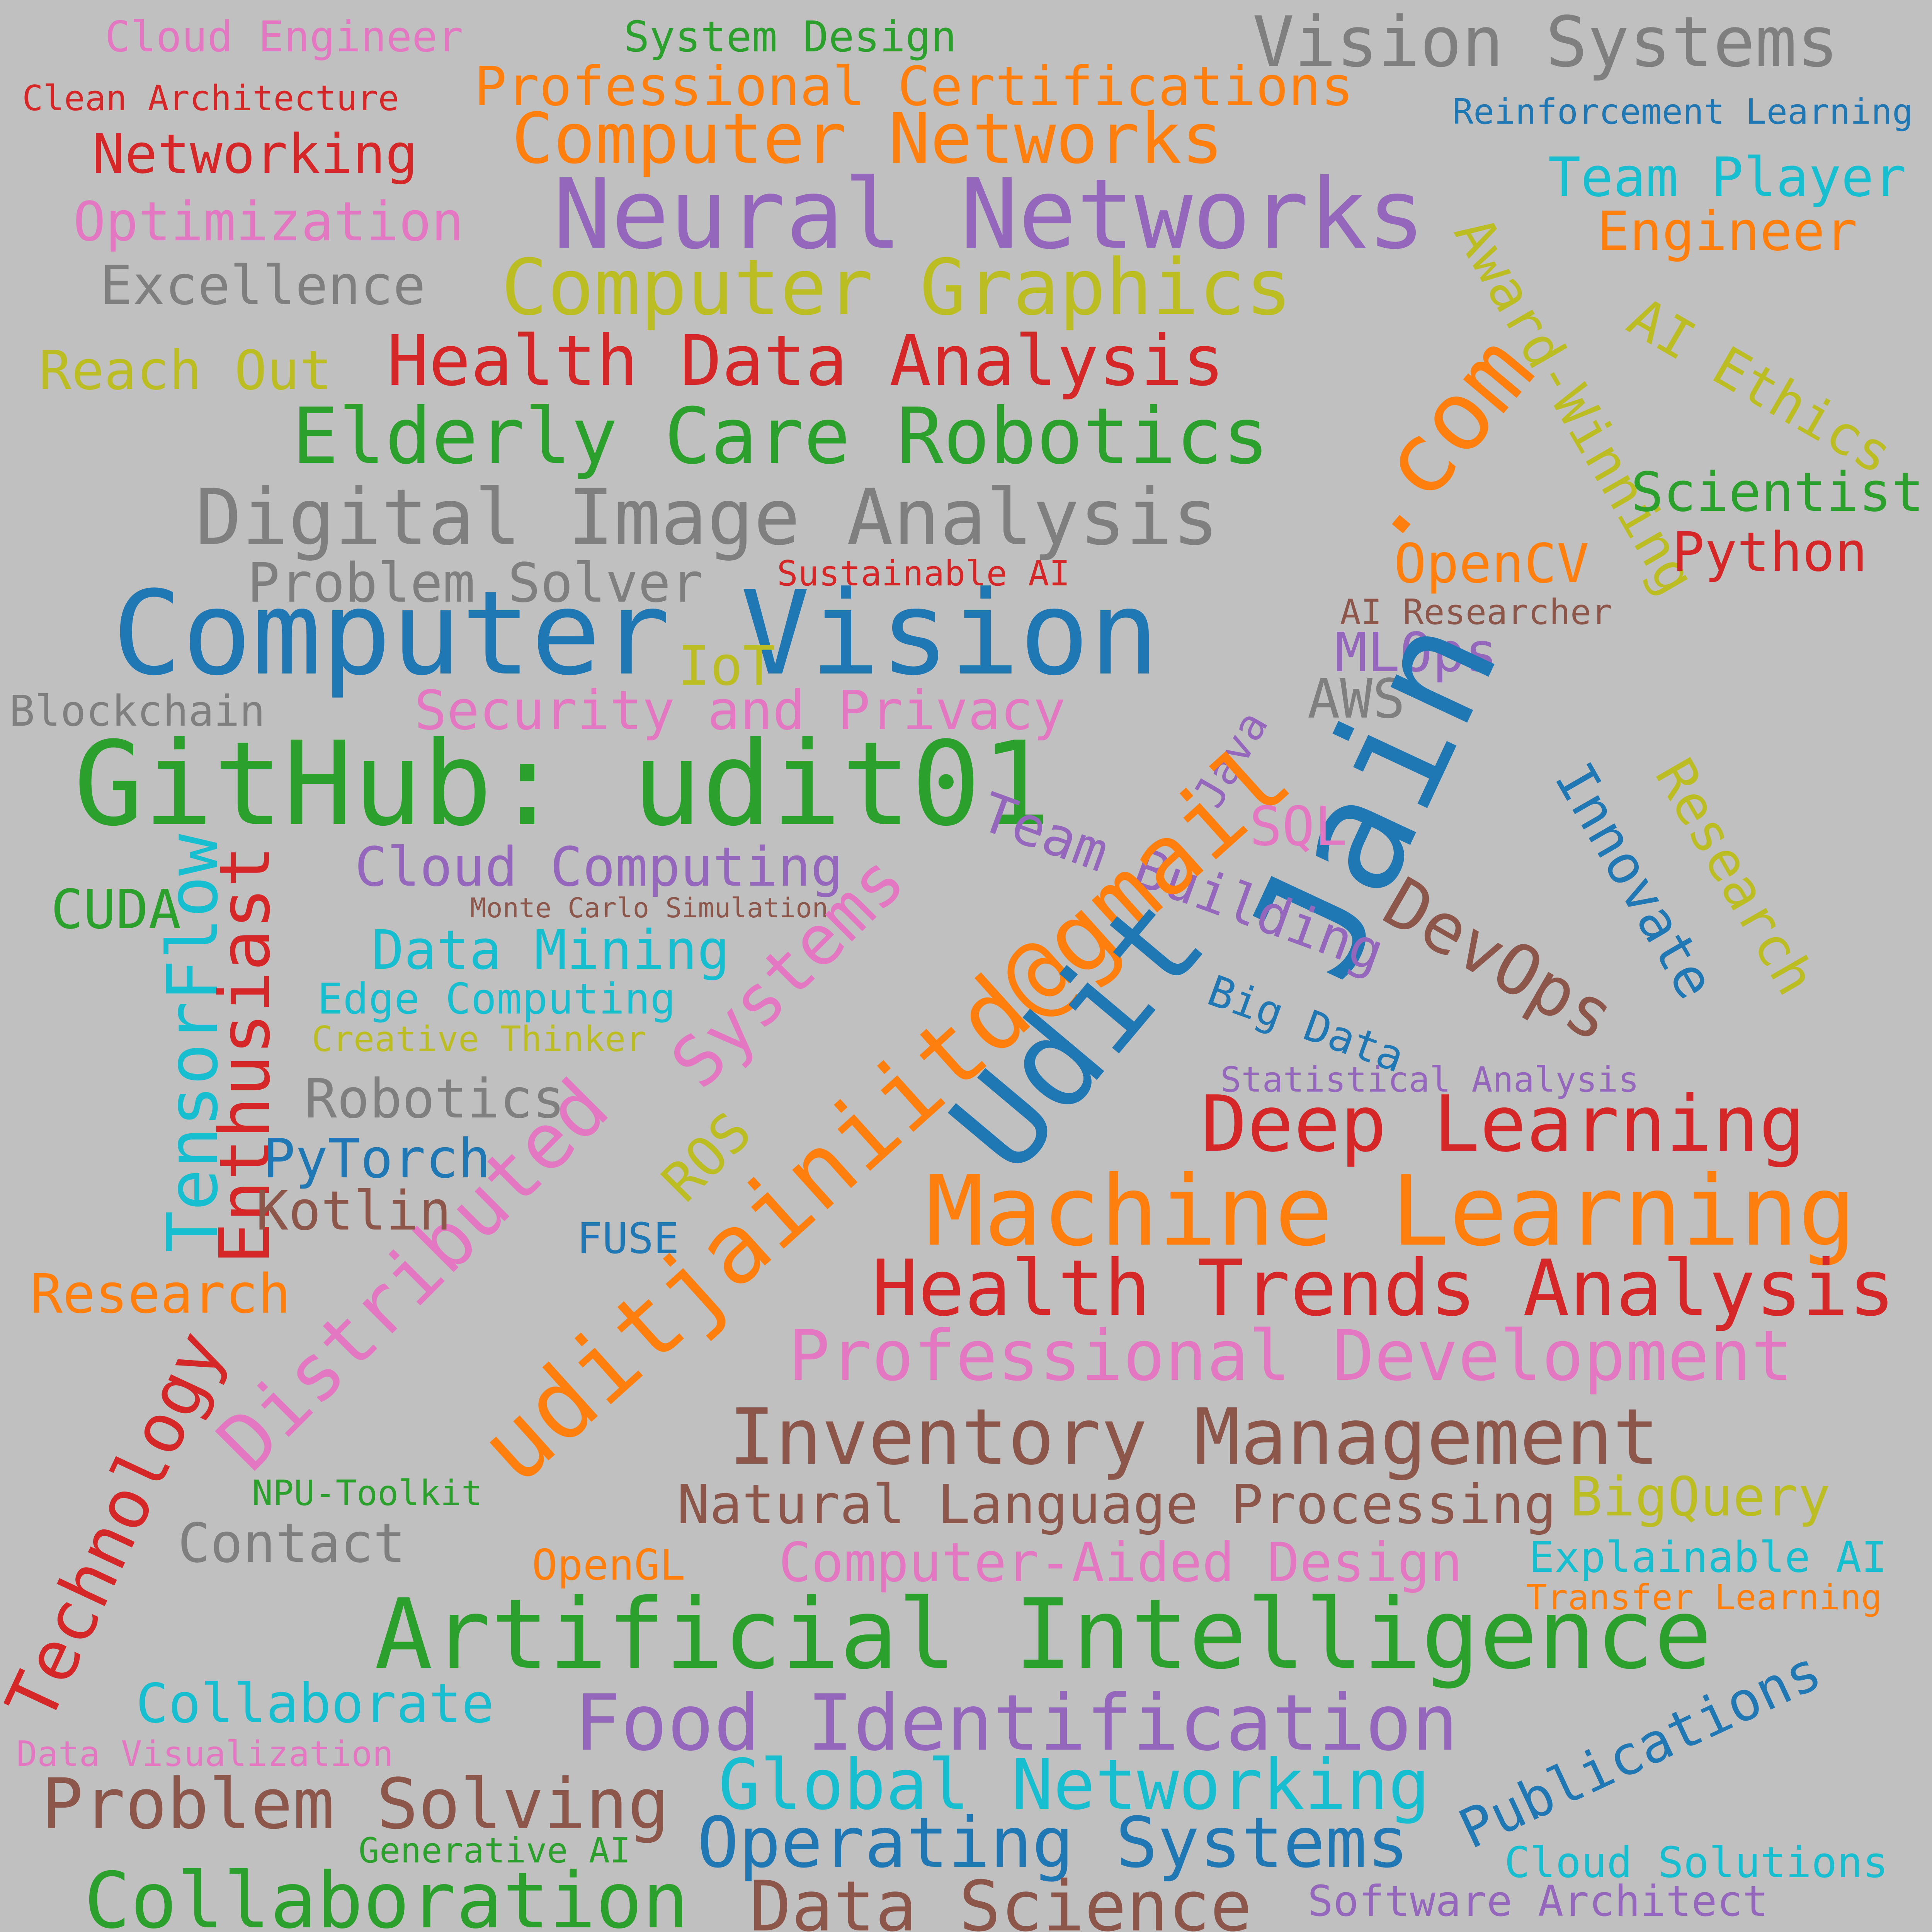  Describe the element at coordinates (1476, 613) in the screenshot. I see `word-ai-researcher: AI Researcher` at that location.